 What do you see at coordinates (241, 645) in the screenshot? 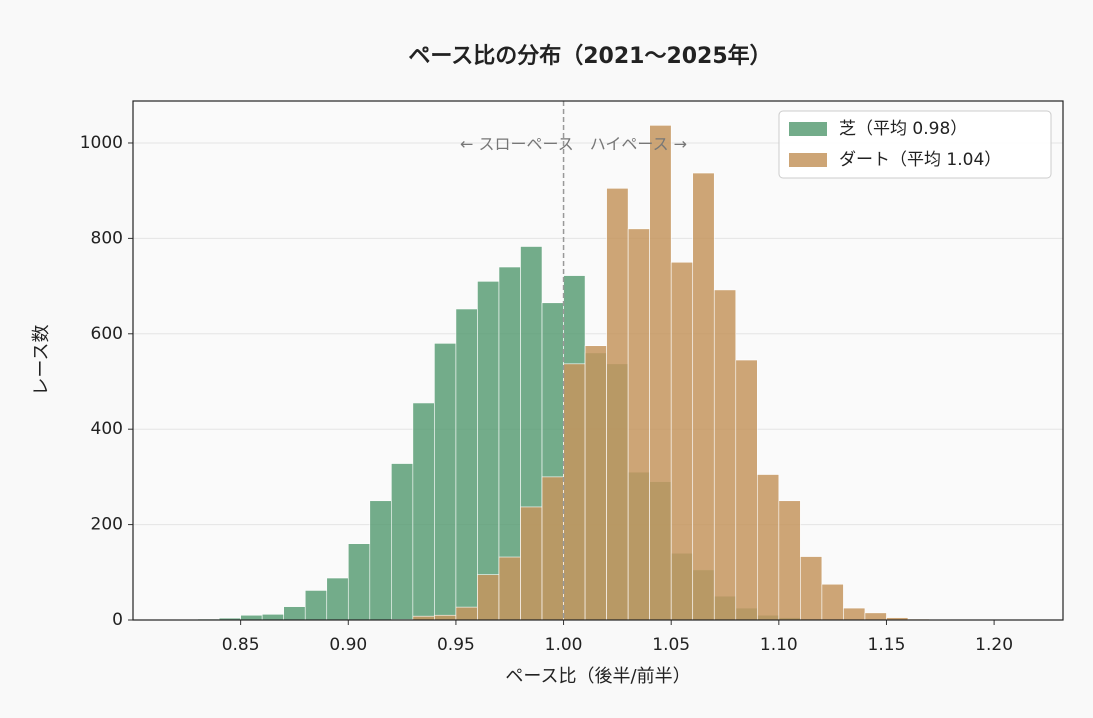
I see `x-tick-label: 0.85` at bounding box center [241, 645].